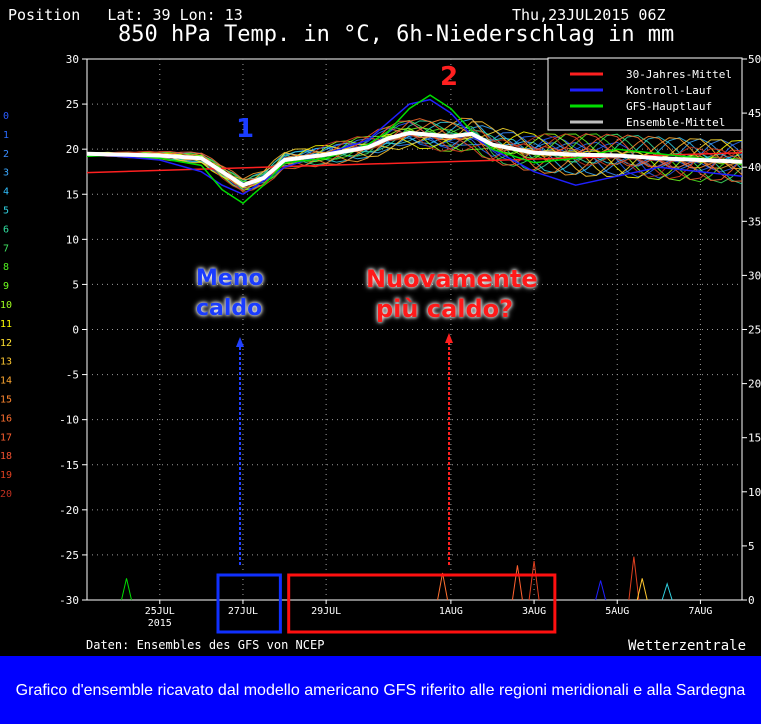  I want to click on tick-label-y-left: 20, so click(72, 149).